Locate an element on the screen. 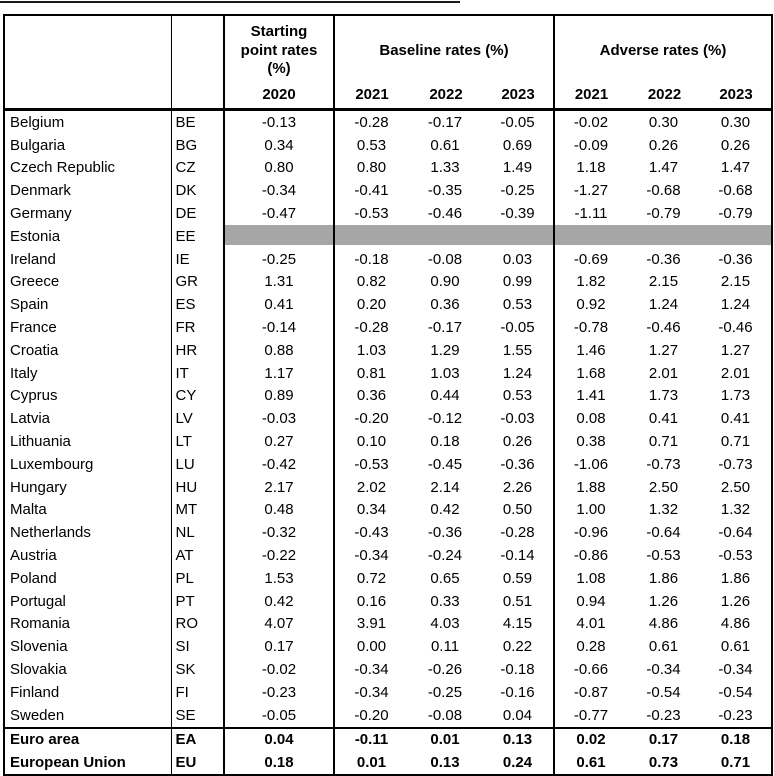 Image resolution: width=774 pixels, height=776 pixels. rate-value-cell: 0.90 is located at coordinates (445, 282).